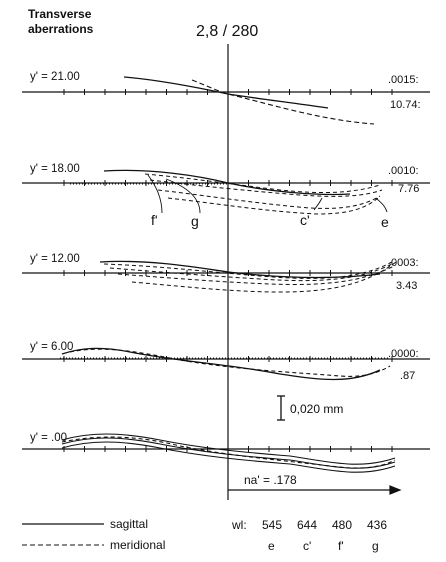 The height and width of the screenshot is (562, 446). What do you see at coordinates (273, 206) in the screenshot?
I see `row-2-meridional-e-curve` at bounding box center [273, 206].